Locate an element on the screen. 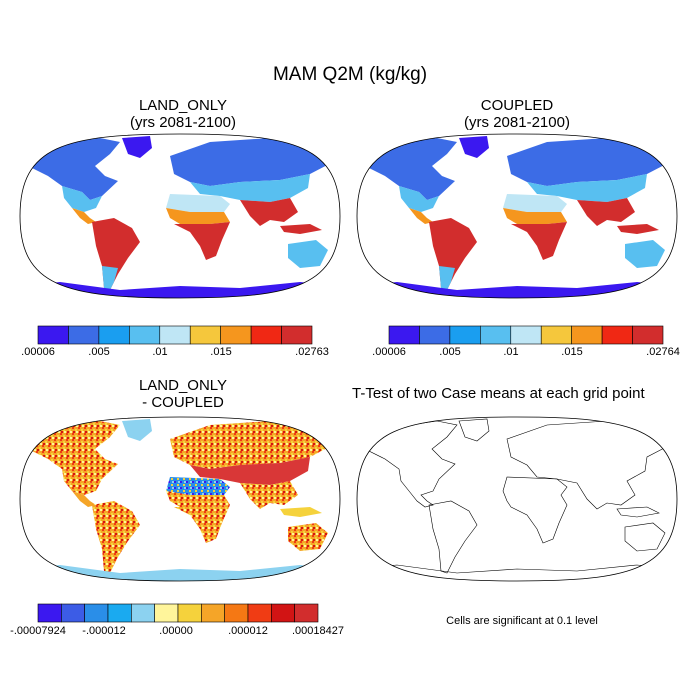  colorbar-difference is located at coordinates (178, 613).